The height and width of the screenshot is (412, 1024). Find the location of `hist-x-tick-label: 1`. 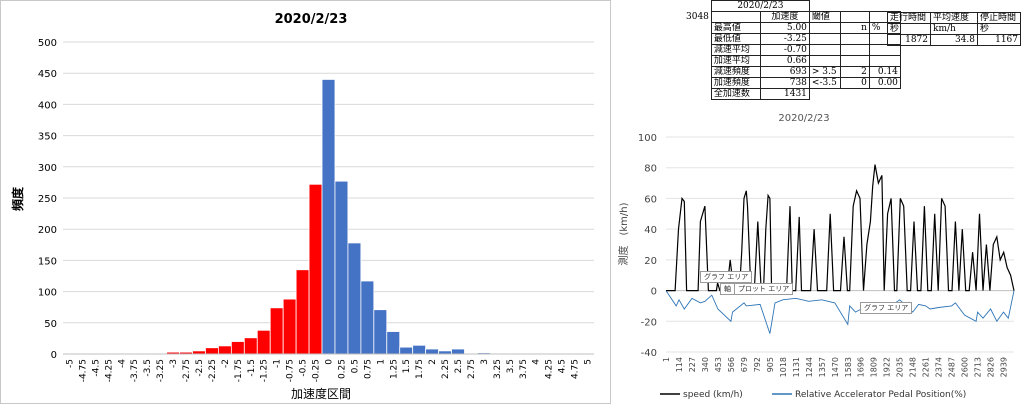

hist-x-tick-label: 1 is located at coordinates (381, 362).